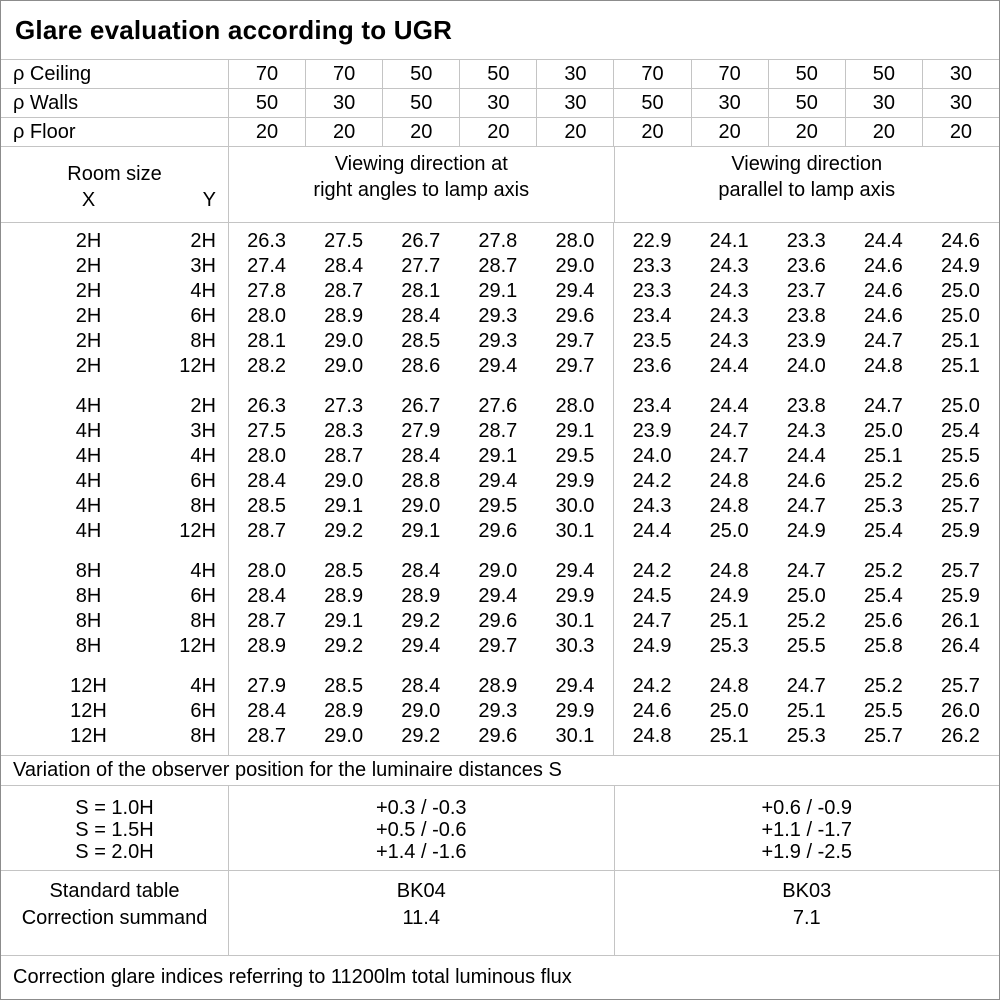 Image resolution: width=1000 pixels, height=1000 pixels. What do you see at coordinates (960, 481) in the screenshot?
I see `ugr-value-parallel: 25.6` at bounding box center [960, 481].